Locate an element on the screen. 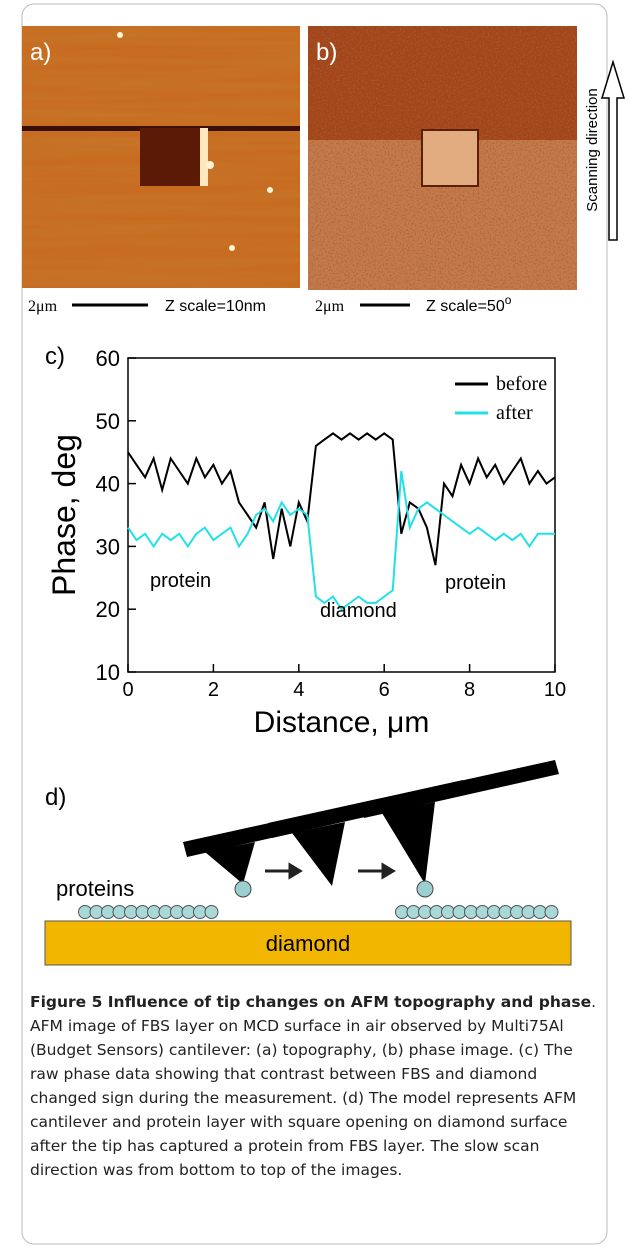 The image size is (629, 1249). motion-arrows is located at coordinates (330, 871).